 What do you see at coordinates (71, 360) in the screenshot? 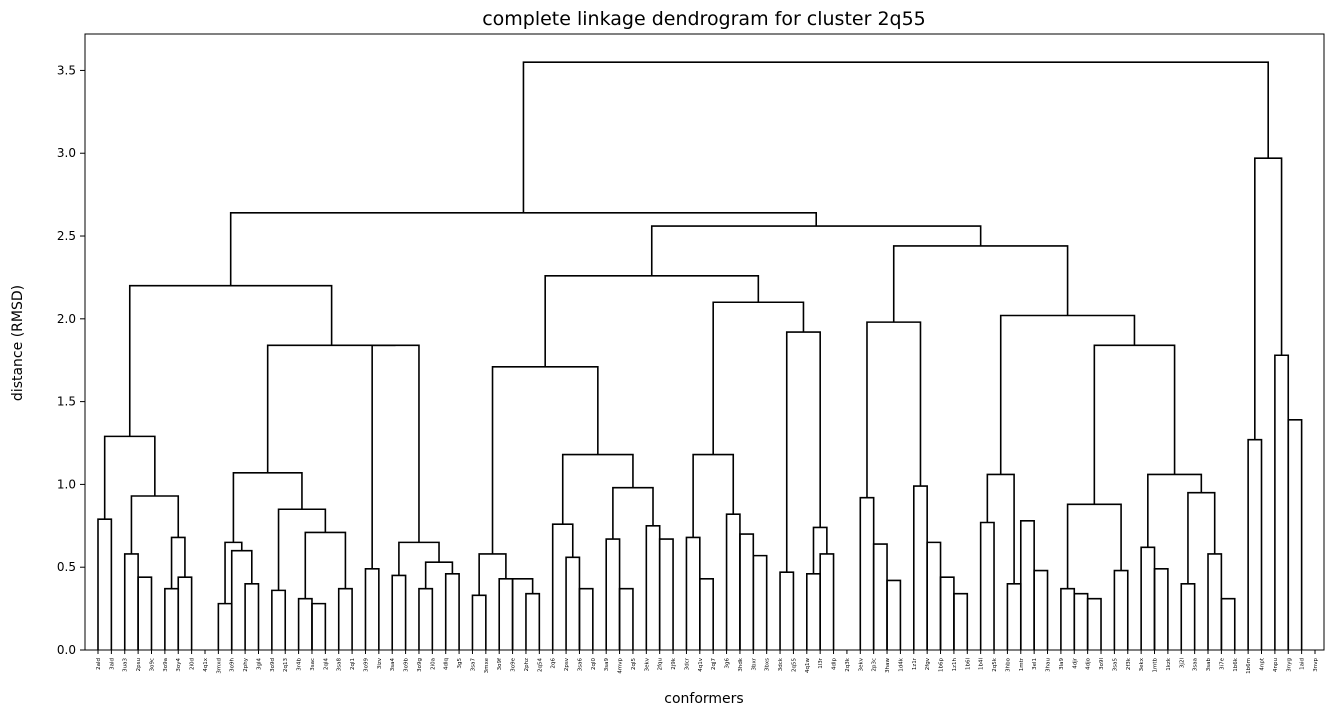
I see `y-axis-ticks: 0.0 0.5 1.0 1.5 2.0 2.5 3.0 3.5` at bounding box center [71, 360].